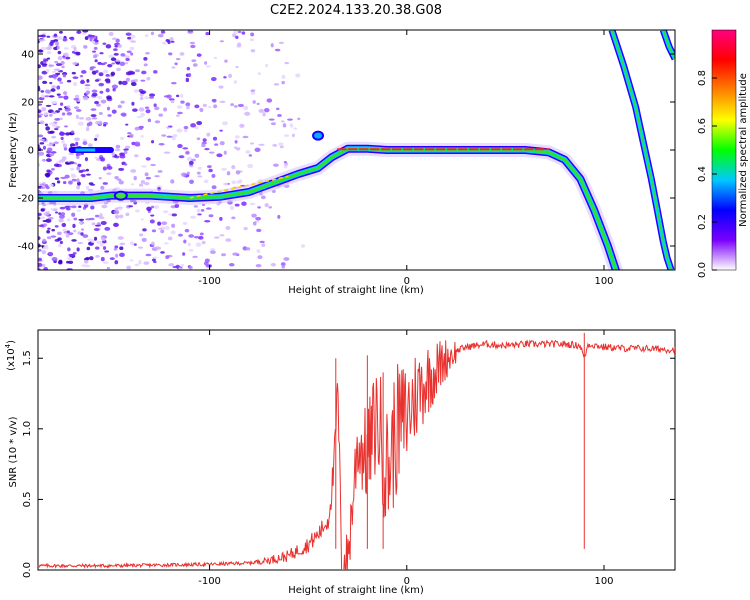 The image size is (750, 600). Describe the element at coordinates (356, 10) in the screenshot. I see `chart-title: C2E2.2024.133.20.38.G08` at that location.